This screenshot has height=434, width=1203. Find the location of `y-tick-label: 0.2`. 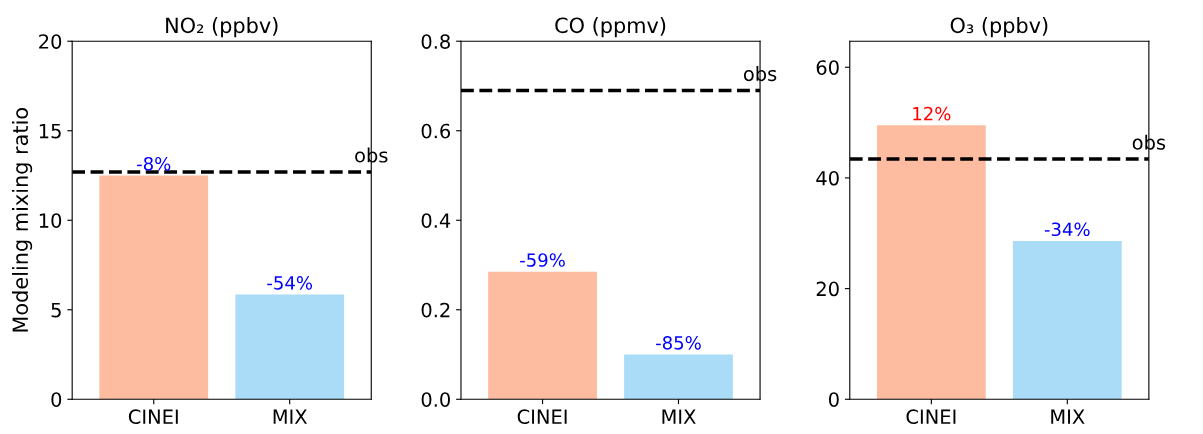

y-tick-label: 0.2 is located at coordinates (435, 310).